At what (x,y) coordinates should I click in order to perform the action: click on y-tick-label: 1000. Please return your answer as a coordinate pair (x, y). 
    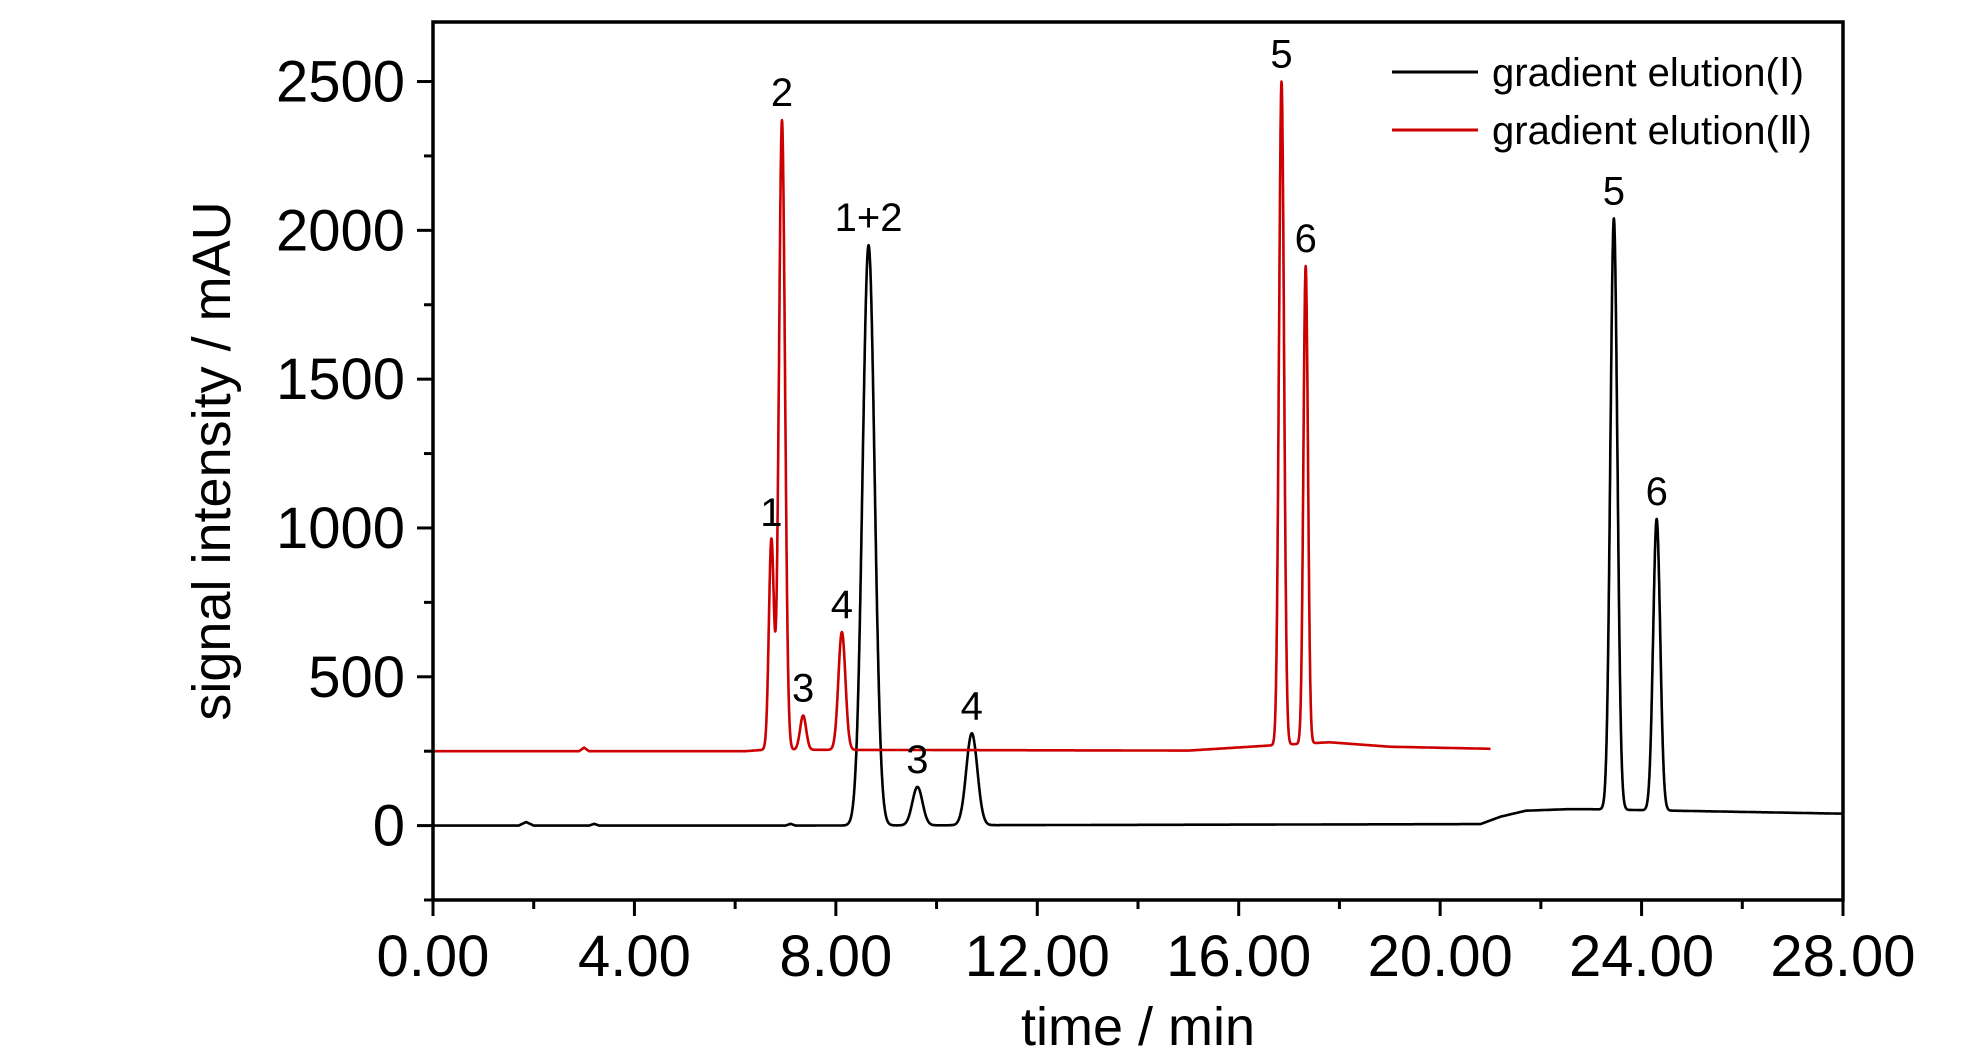
    Looking at the image, I should click on (340, 528).